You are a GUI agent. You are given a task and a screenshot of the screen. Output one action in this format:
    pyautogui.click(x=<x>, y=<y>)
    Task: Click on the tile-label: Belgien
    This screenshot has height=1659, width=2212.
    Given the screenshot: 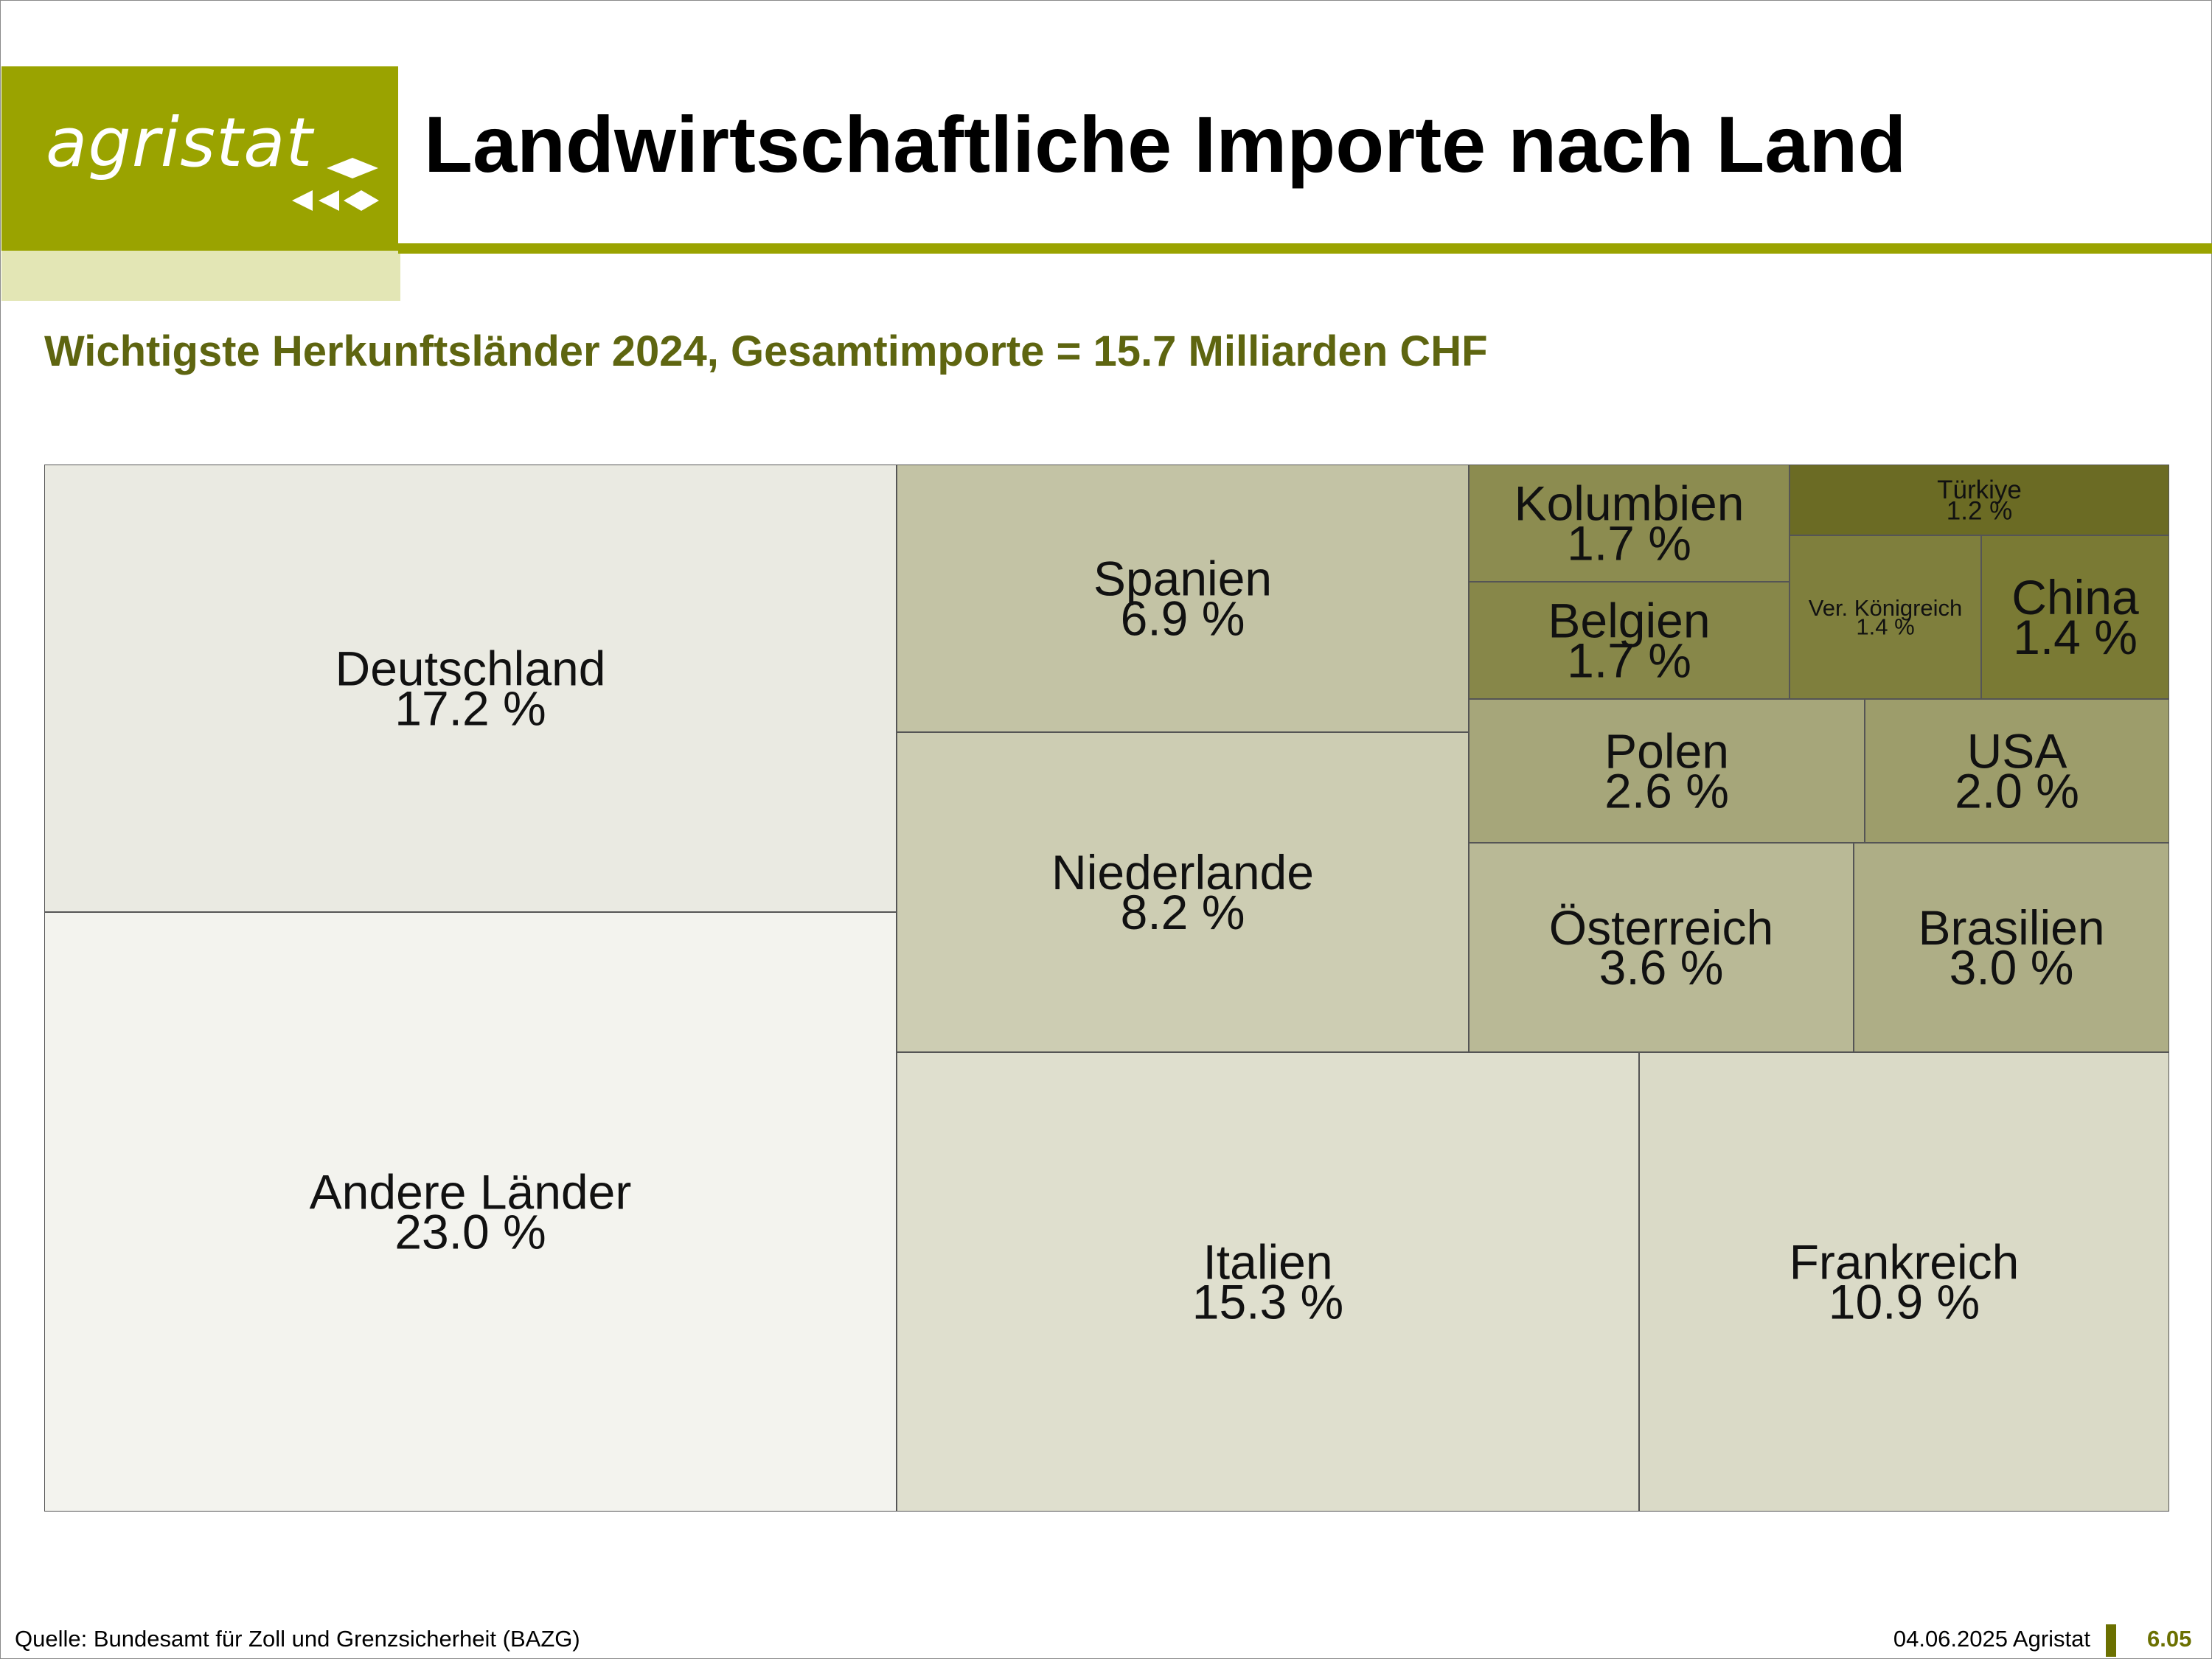 What is the action you would take?
    pyautogui.click(x=1629, y=621)
    